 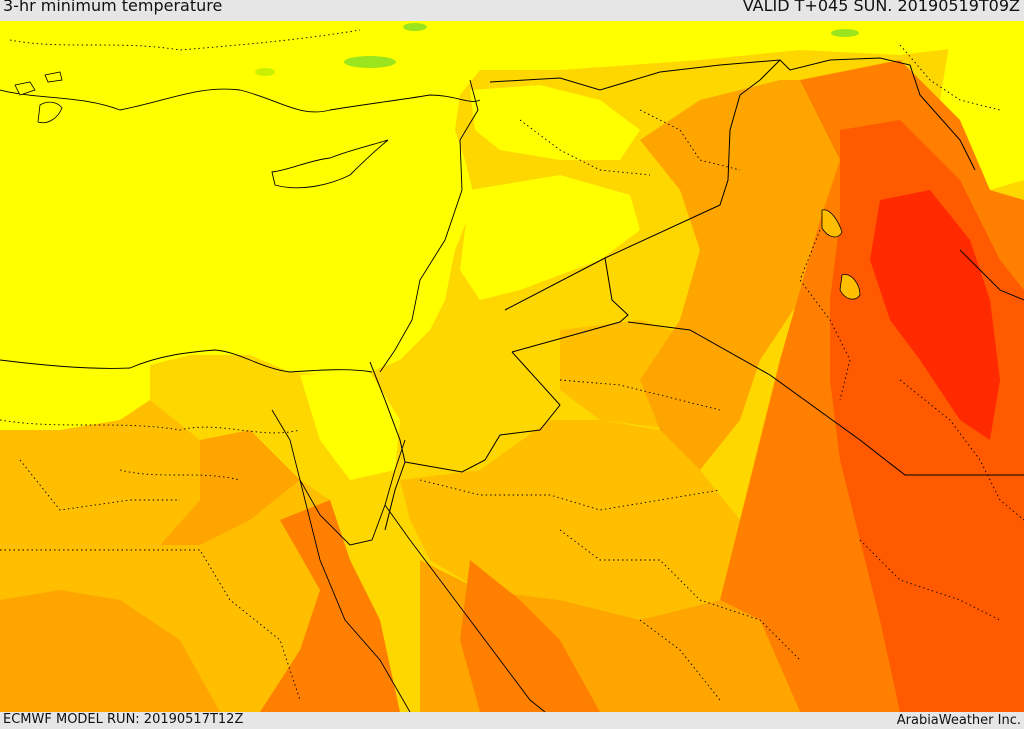 I want to click on coastline-sinai, so click(x=338, y=477).